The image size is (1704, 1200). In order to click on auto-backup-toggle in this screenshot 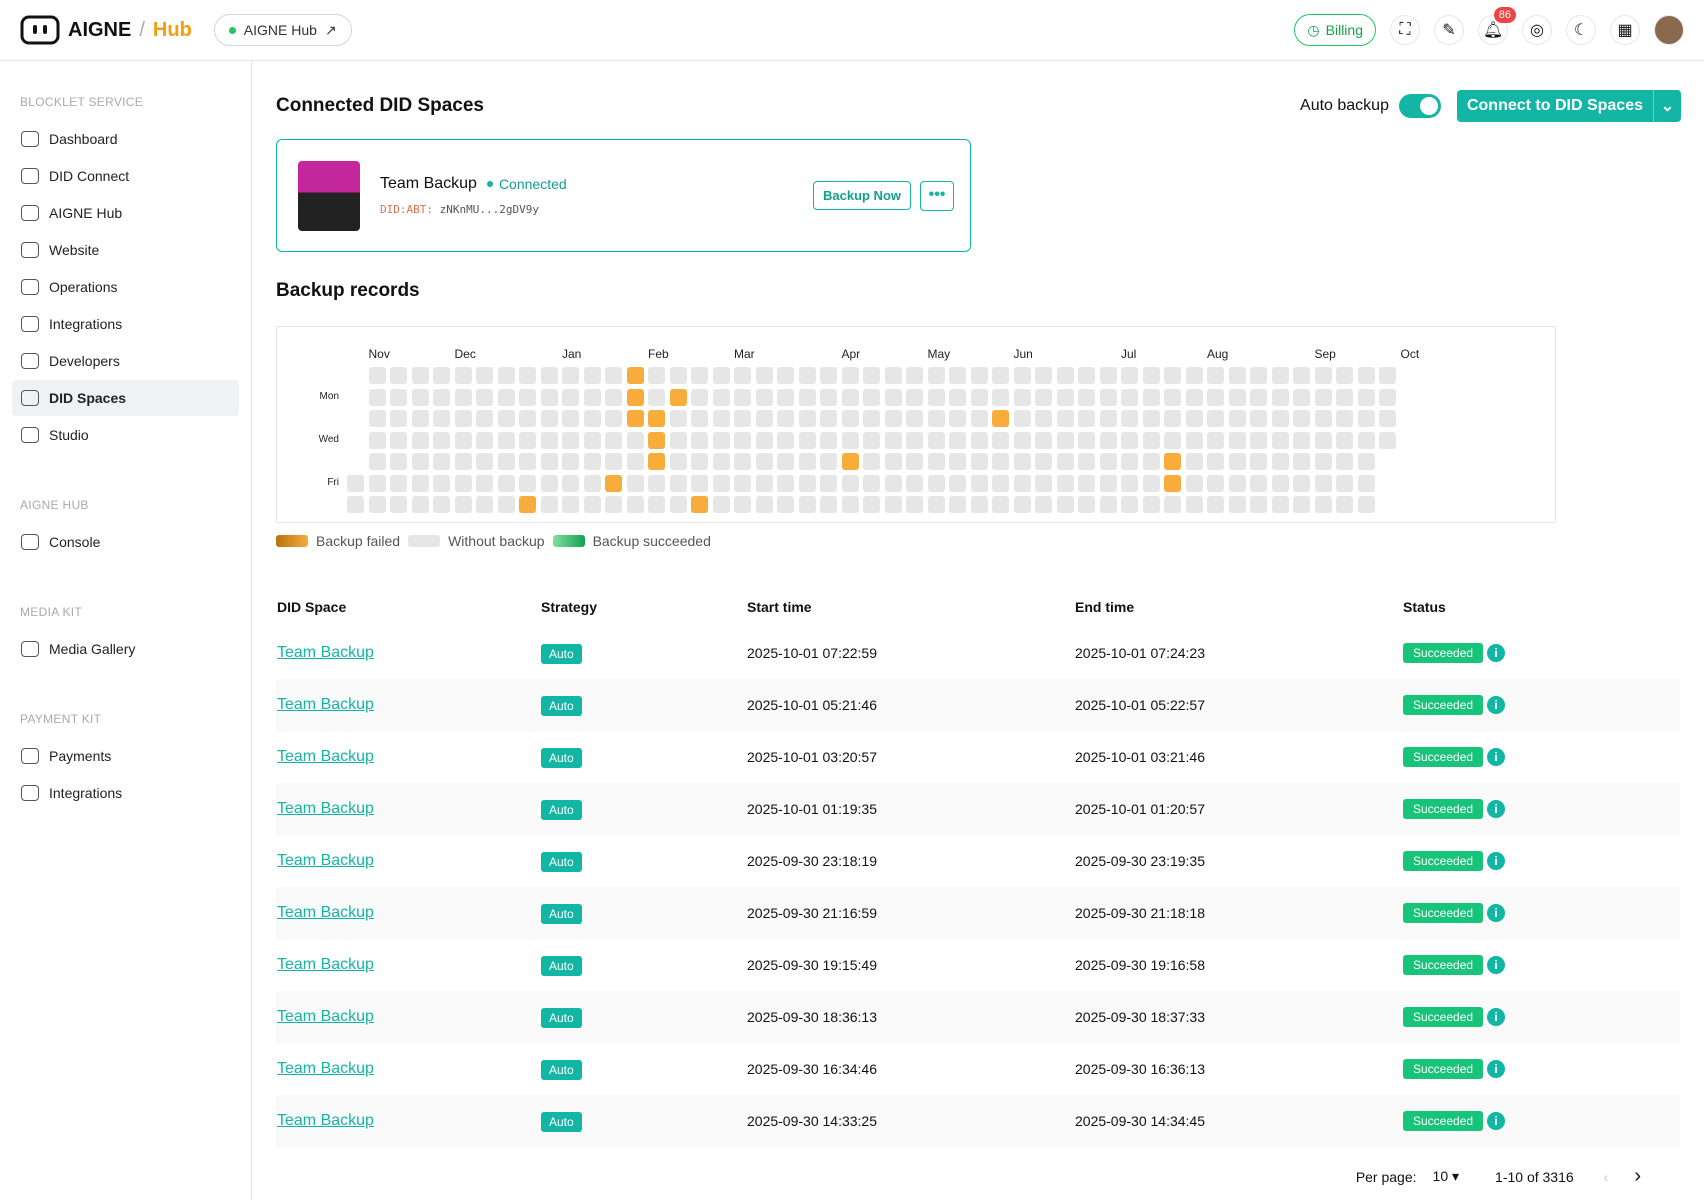, I will do `click(1419, 106)`.